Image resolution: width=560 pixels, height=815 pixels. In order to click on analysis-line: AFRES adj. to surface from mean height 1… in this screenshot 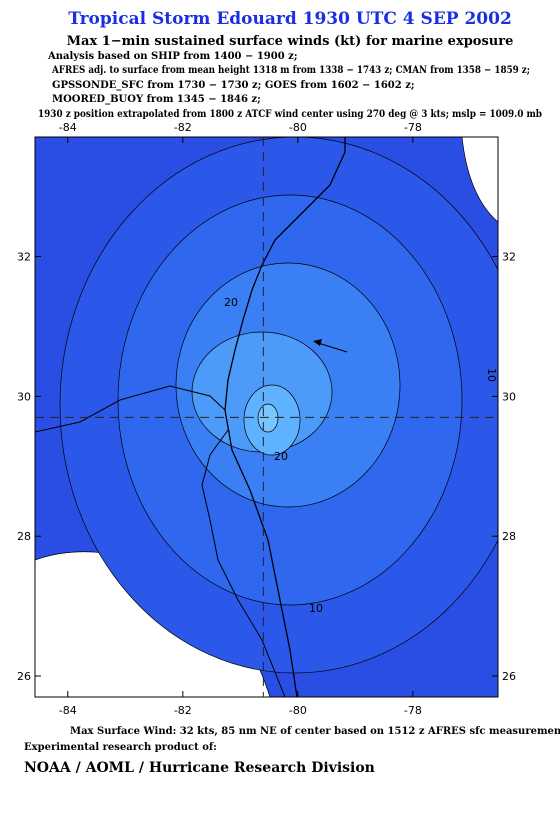, I will do `click(290, 70)`.